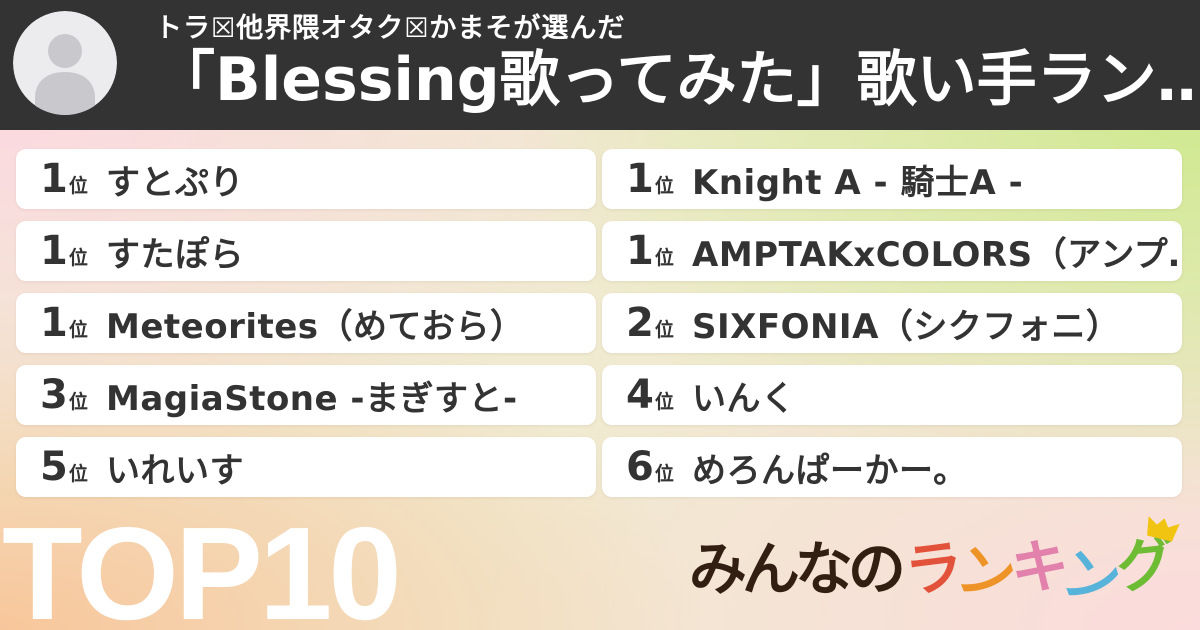  What do you see at coordinates (1037, 567) in the screenshot?
I see `logo-letter: キ` at bounding box center [1037, 567].